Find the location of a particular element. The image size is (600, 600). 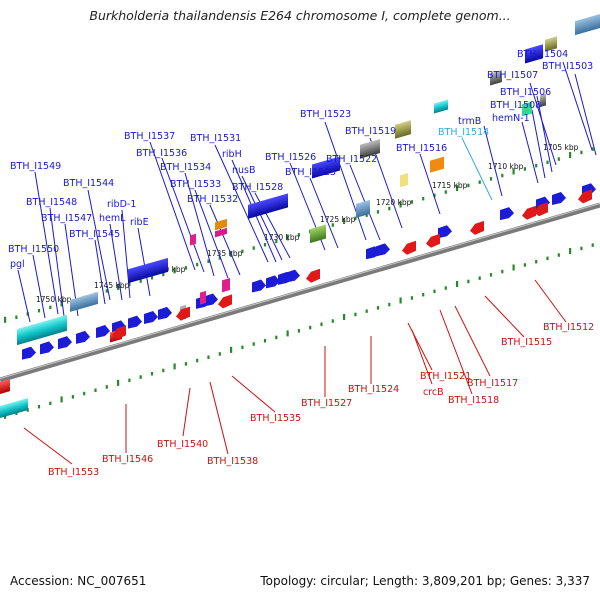

gene-label: BTH_I1531 is located at coordinates (215, 138).